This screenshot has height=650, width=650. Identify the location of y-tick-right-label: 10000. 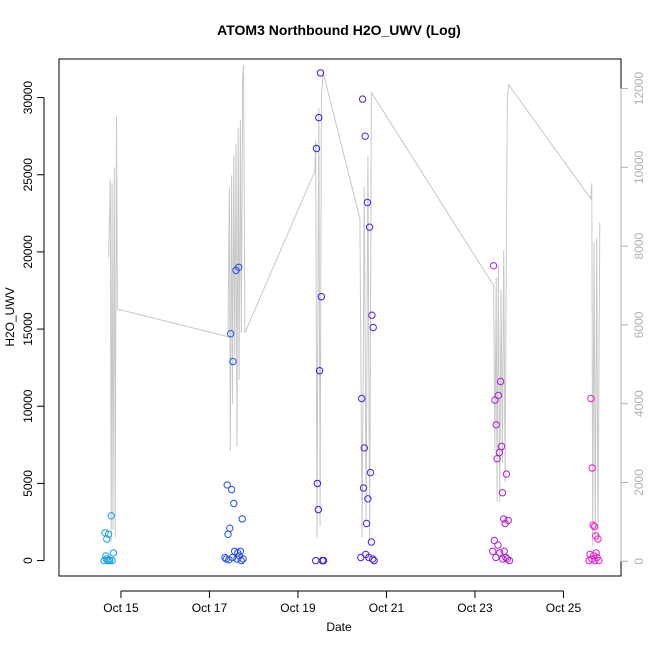
(639, 167).